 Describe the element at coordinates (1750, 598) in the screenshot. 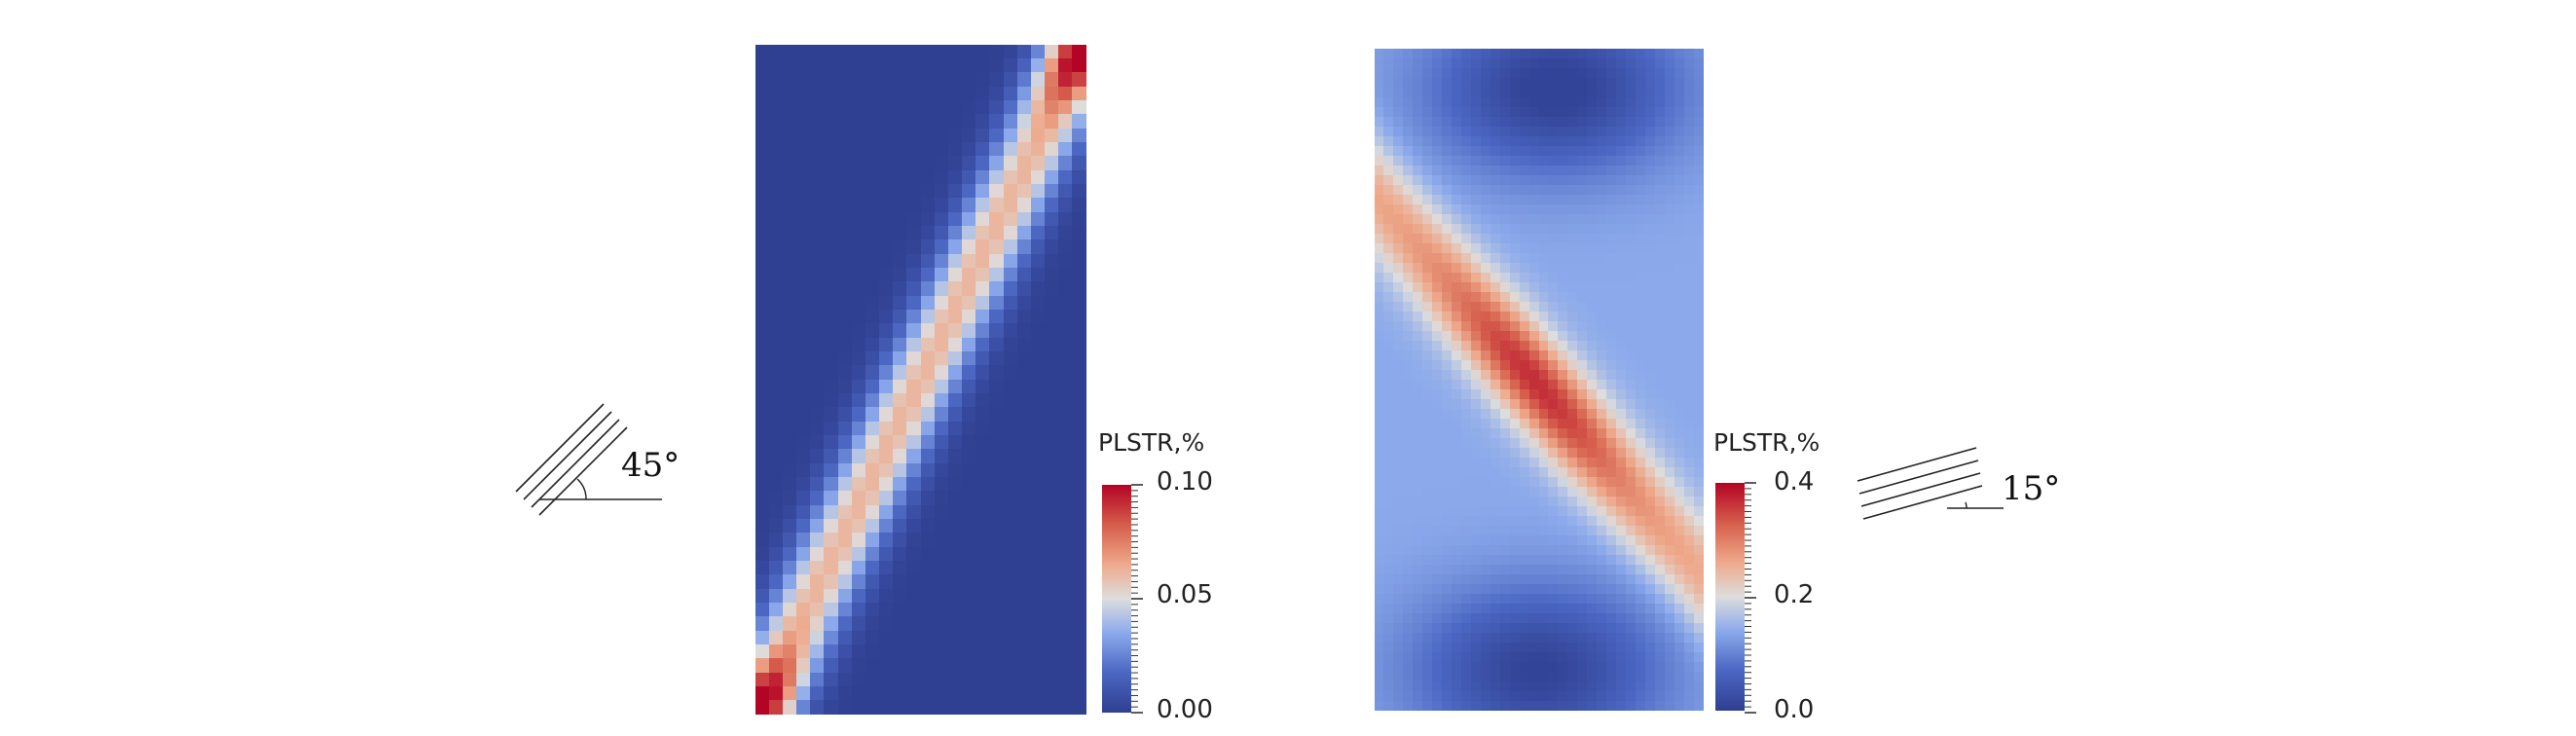

I see `colorbar-ticks-right` at that location.